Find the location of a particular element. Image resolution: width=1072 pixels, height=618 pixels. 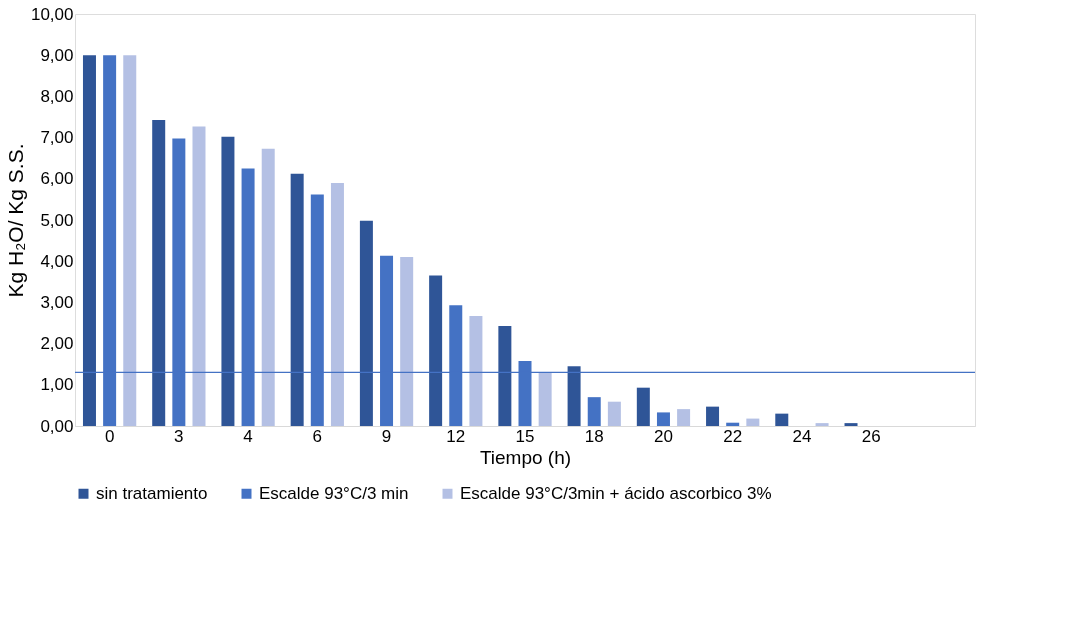

x-tick-label: 12 is located at coordinates (456, 436).